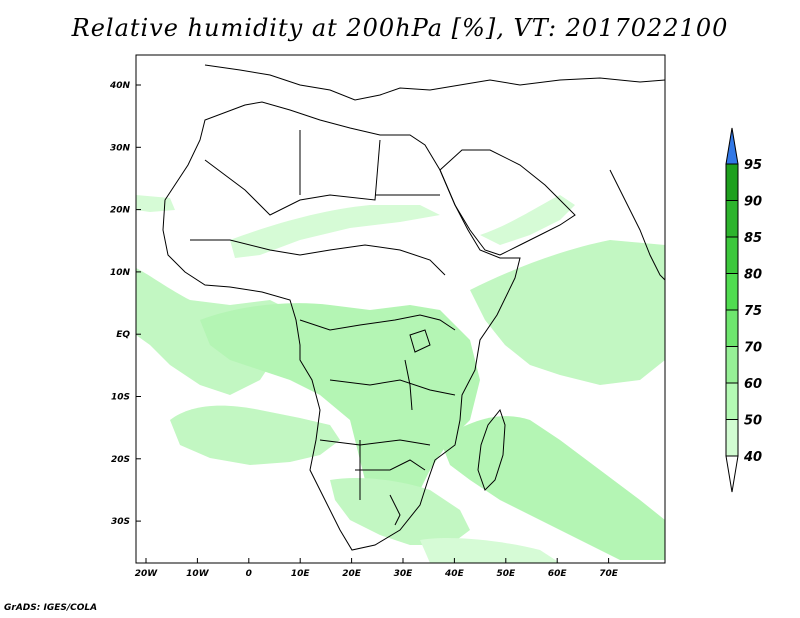  What do you see at coordinates (753, 348) in the screenshot?
I see `colorbar-label-70: 70` at bounding box center [753, 348].